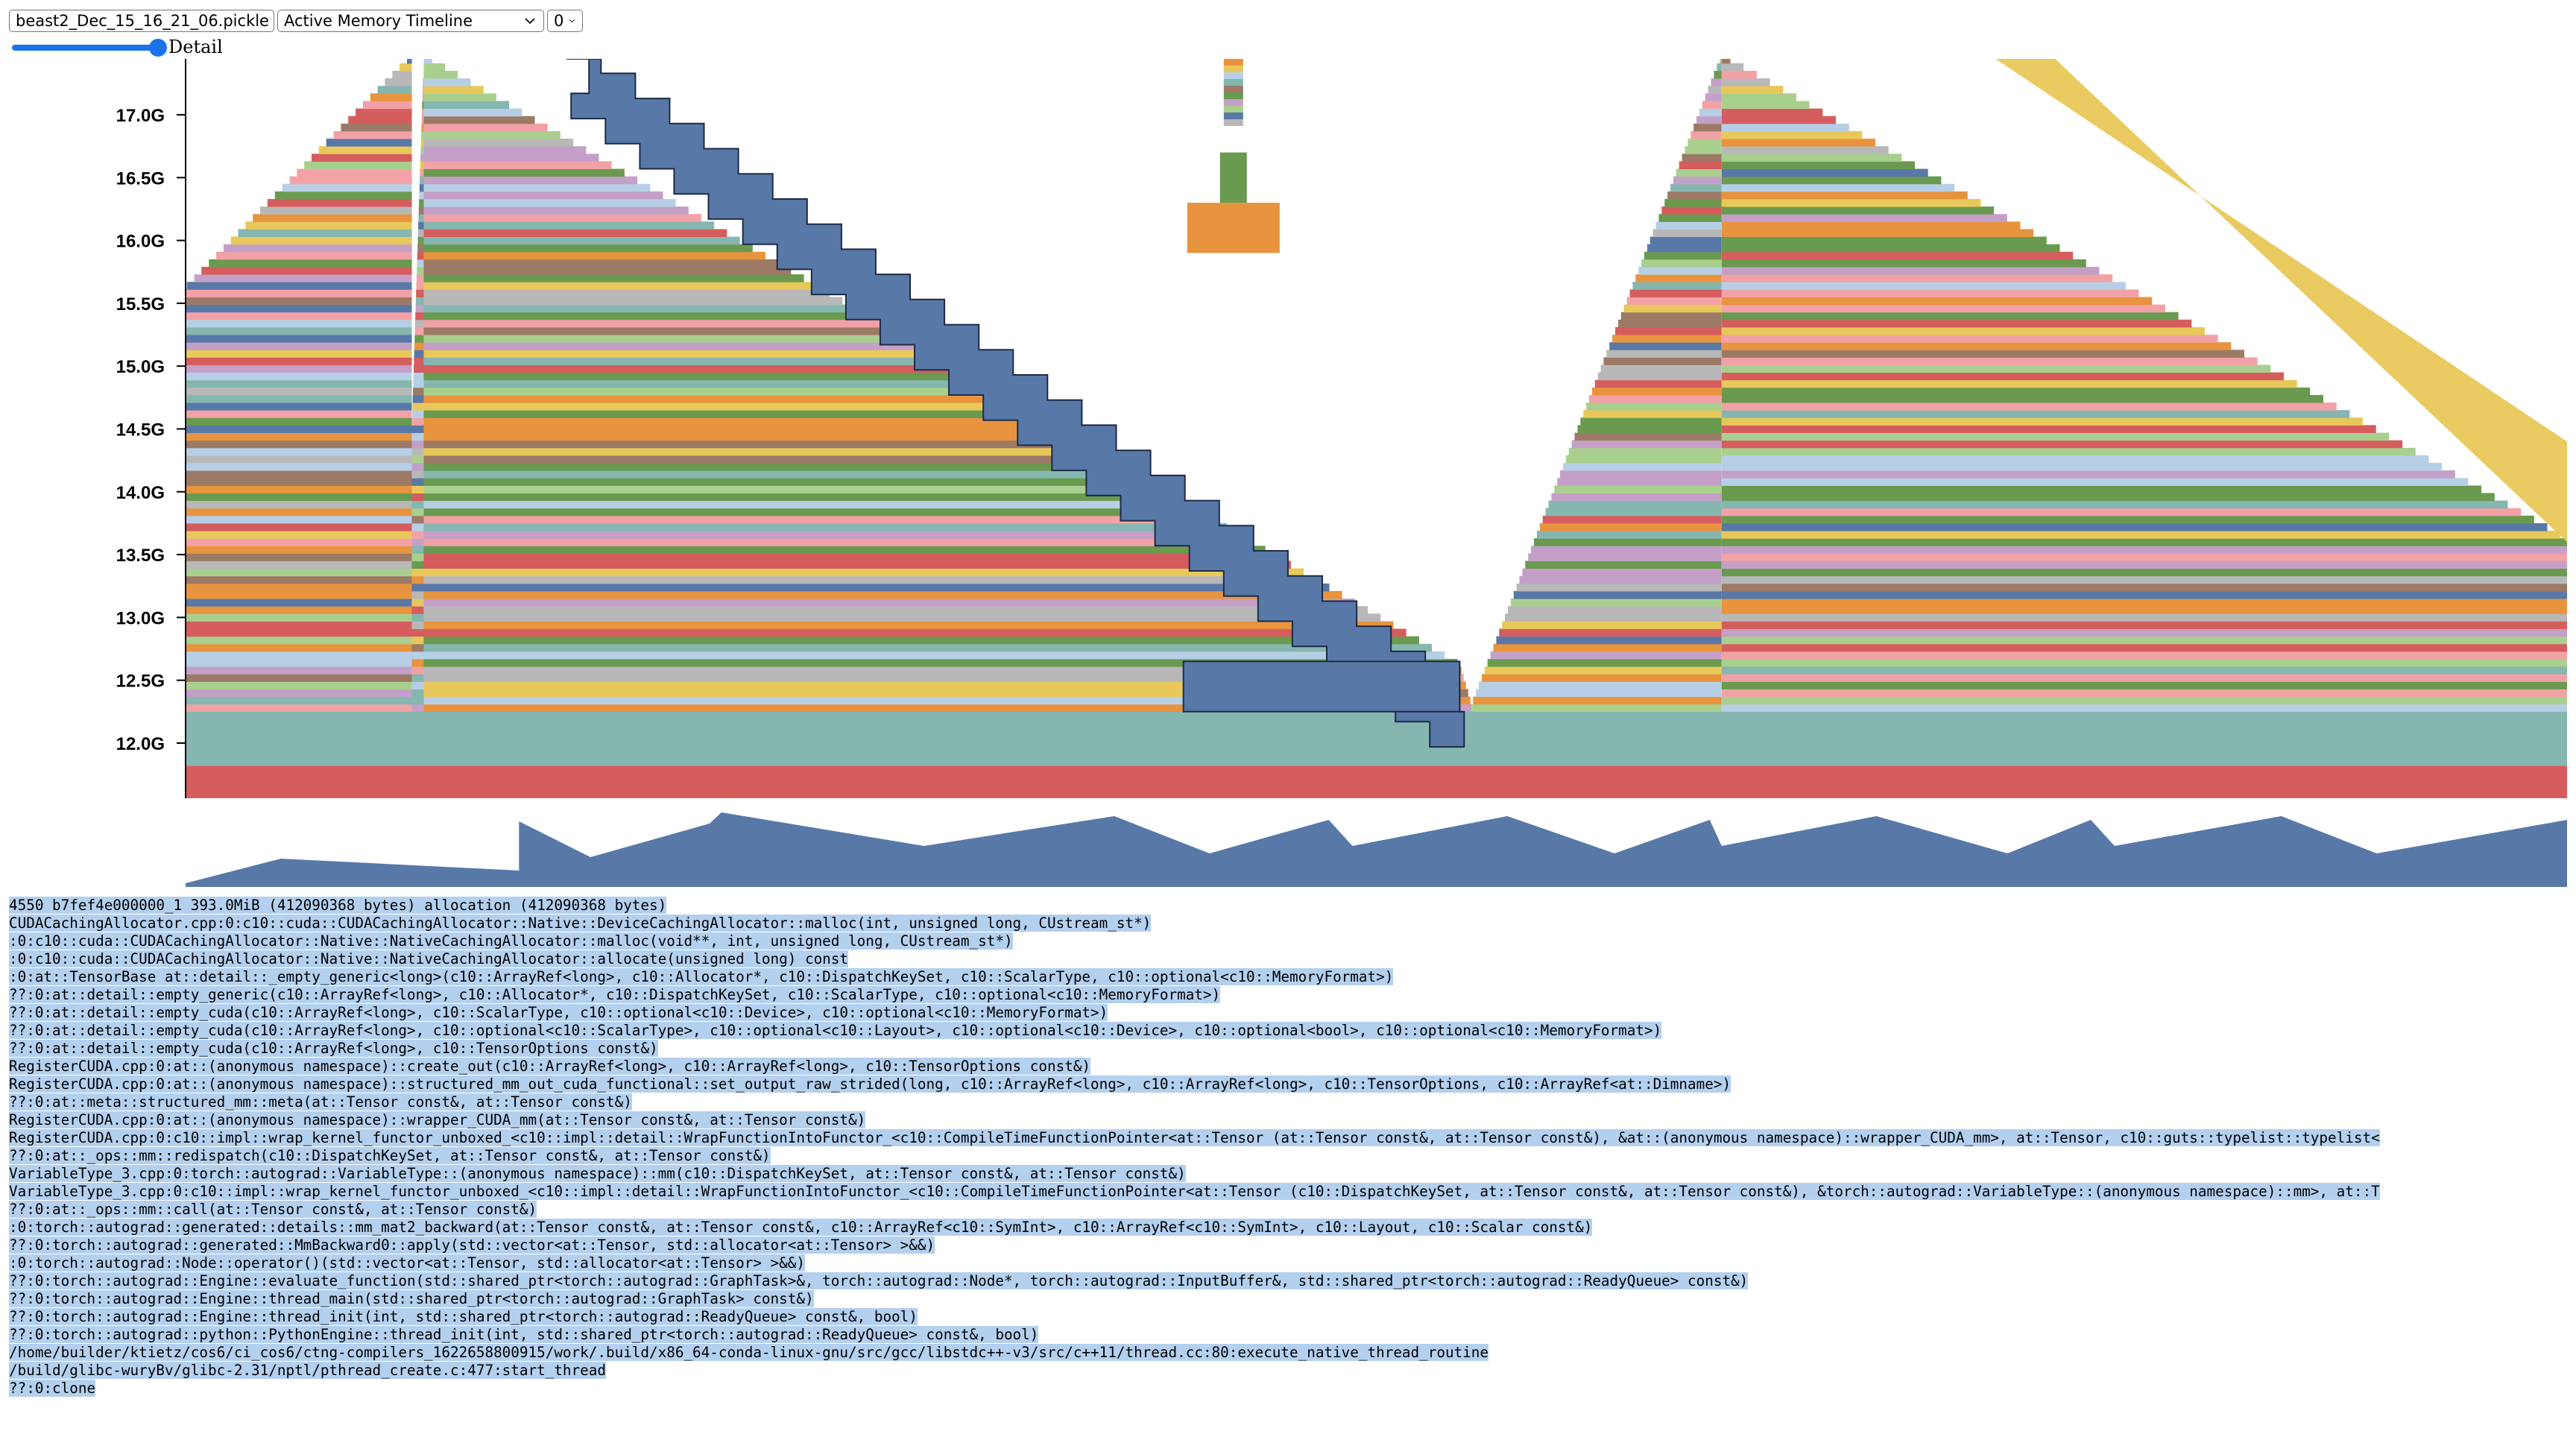 The width and height of the screenshot is (2576, 1434). Describe the element at coordinates (1321, 687) in the screenshot. I see `highlighted-allocation-bottom` at that location.